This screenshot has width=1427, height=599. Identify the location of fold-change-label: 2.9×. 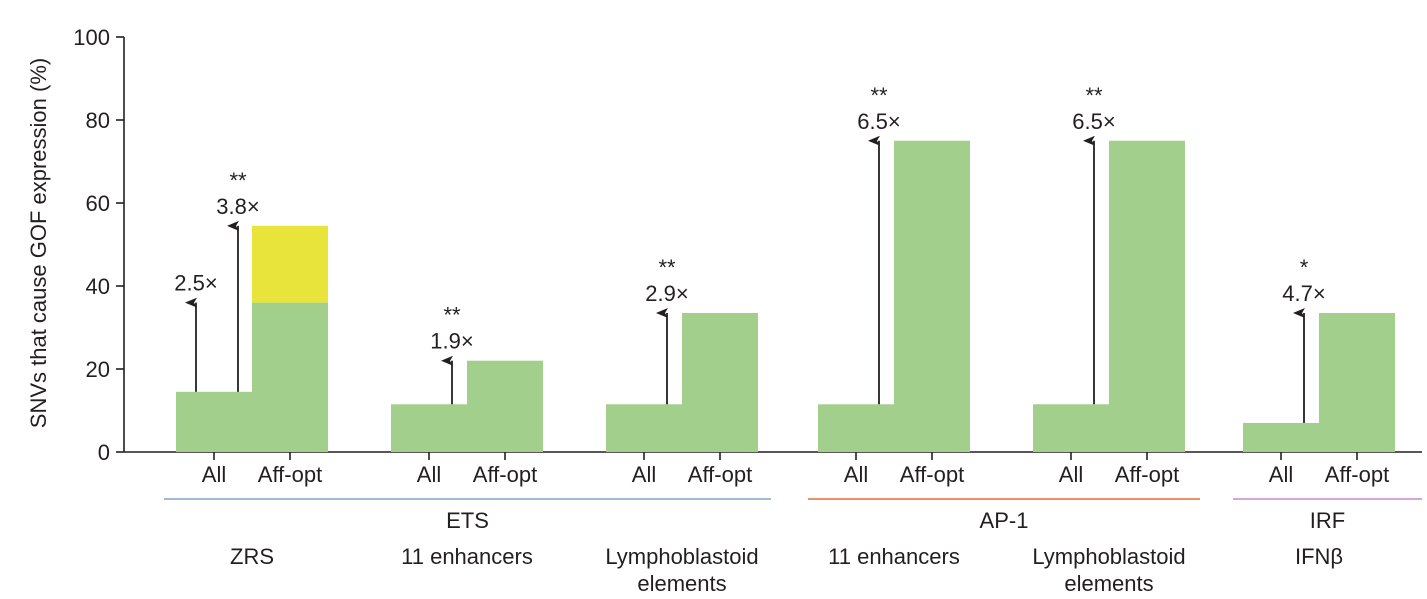
(666, 293).